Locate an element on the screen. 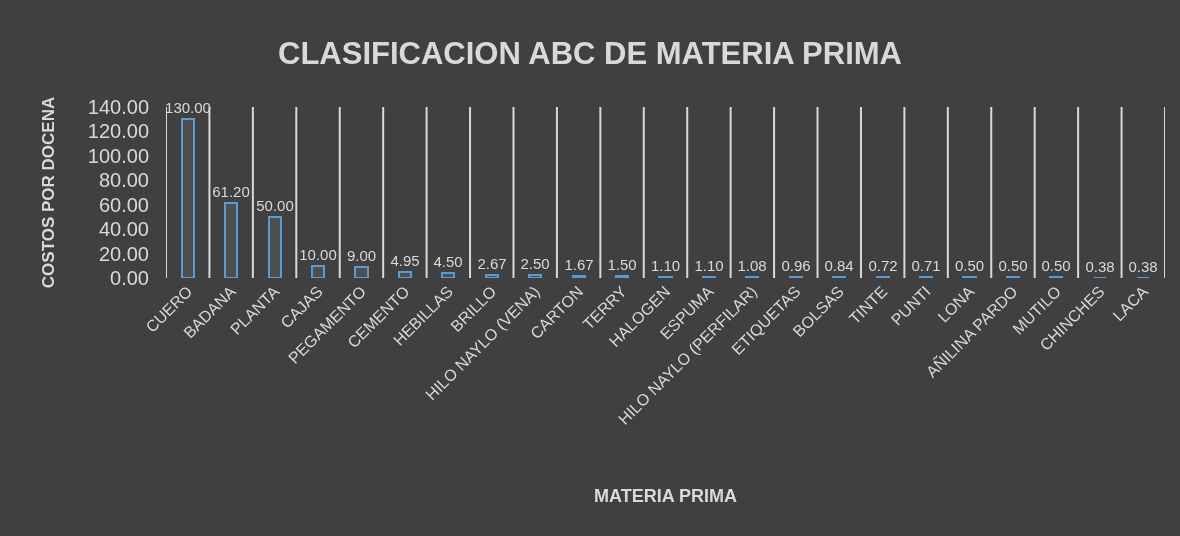 The width and height of the screenshot is (1180, 536). data-label: 1.67 is located at coordinates (579, 264).